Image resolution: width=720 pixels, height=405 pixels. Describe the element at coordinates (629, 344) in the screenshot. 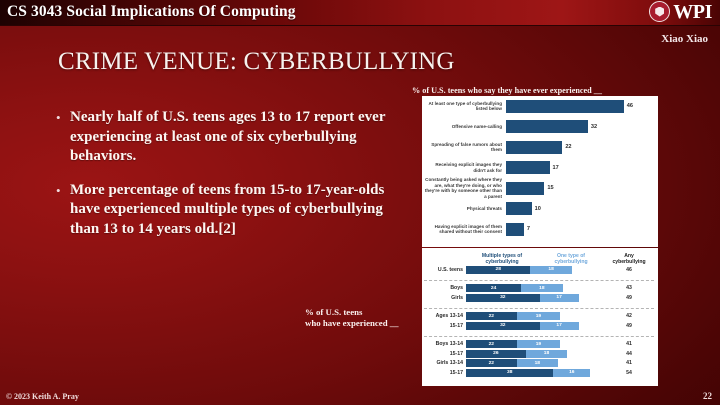

I see `value-any-cyberbullying: 41` at that location.